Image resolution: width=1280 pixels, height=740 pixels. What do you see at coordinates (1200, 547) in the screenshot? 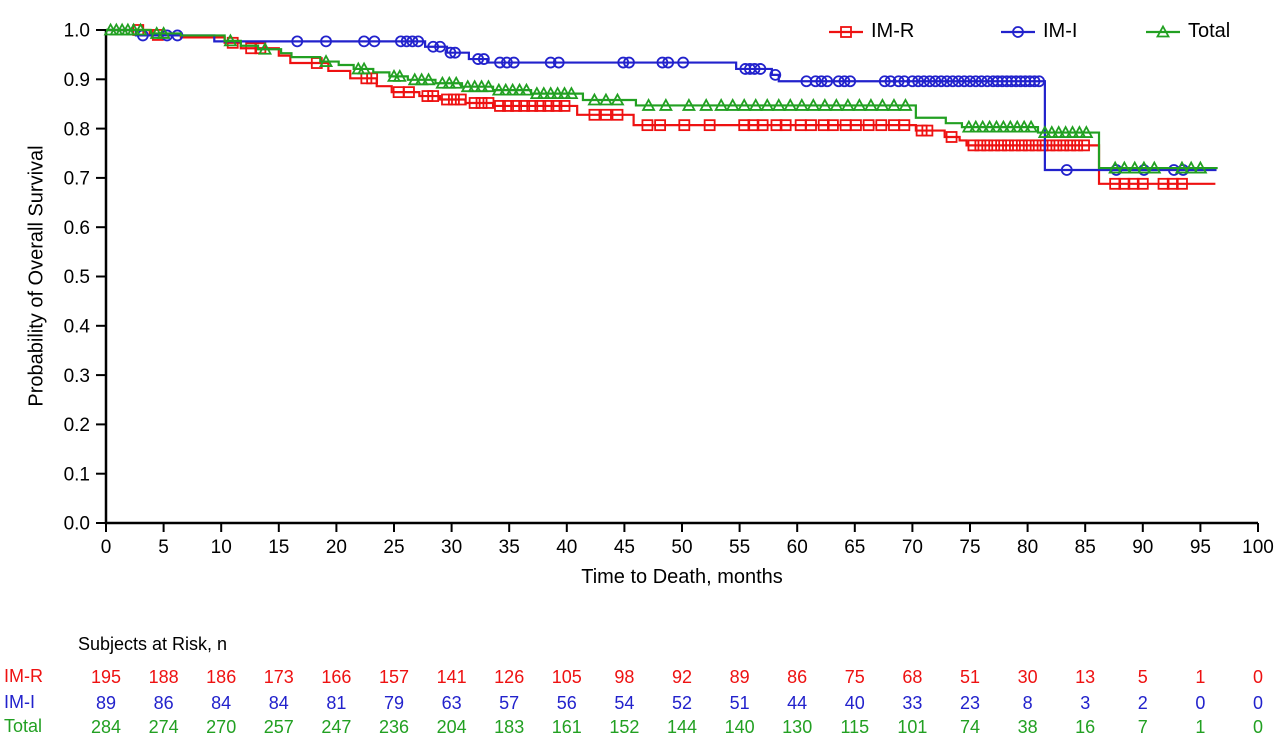
I see `x-tick-label: 95` at bounding box center [1200, 547].